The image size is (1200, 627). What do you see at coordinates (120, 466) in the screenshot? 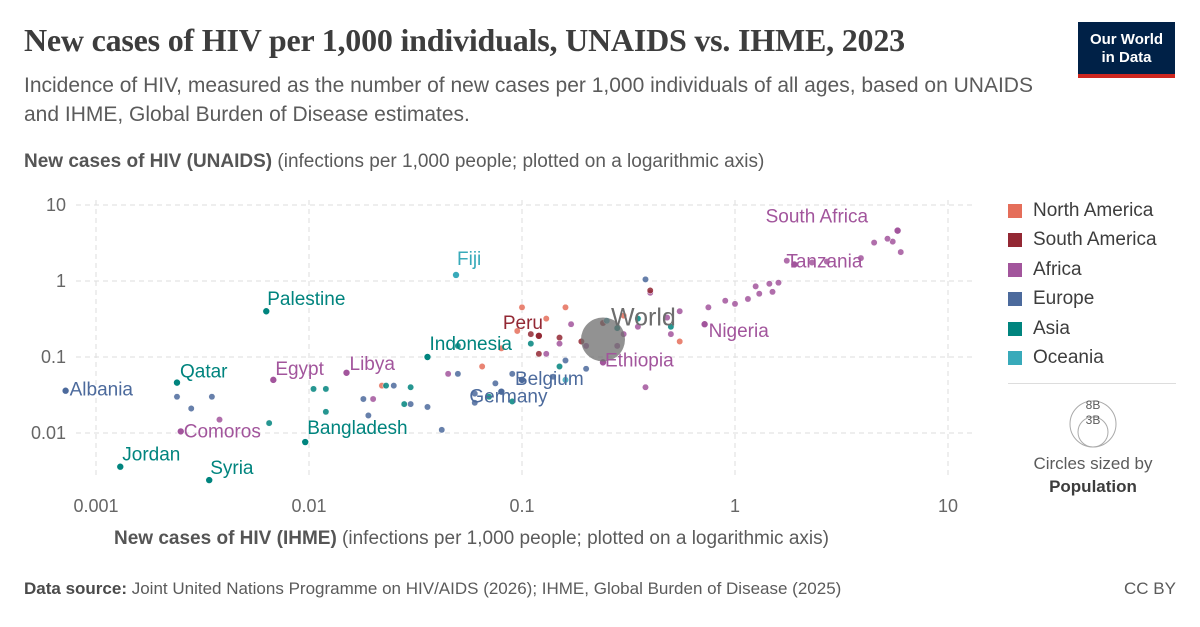
I see `point-jordan` at bounding box center [120, 466].